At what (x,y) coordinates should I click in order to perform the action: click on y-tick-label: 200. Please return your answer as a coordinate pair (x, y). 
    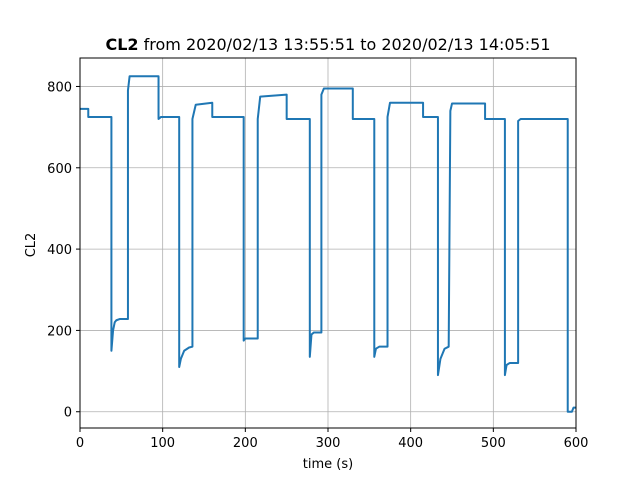
    Looking at the image, I should click on (59, 331).